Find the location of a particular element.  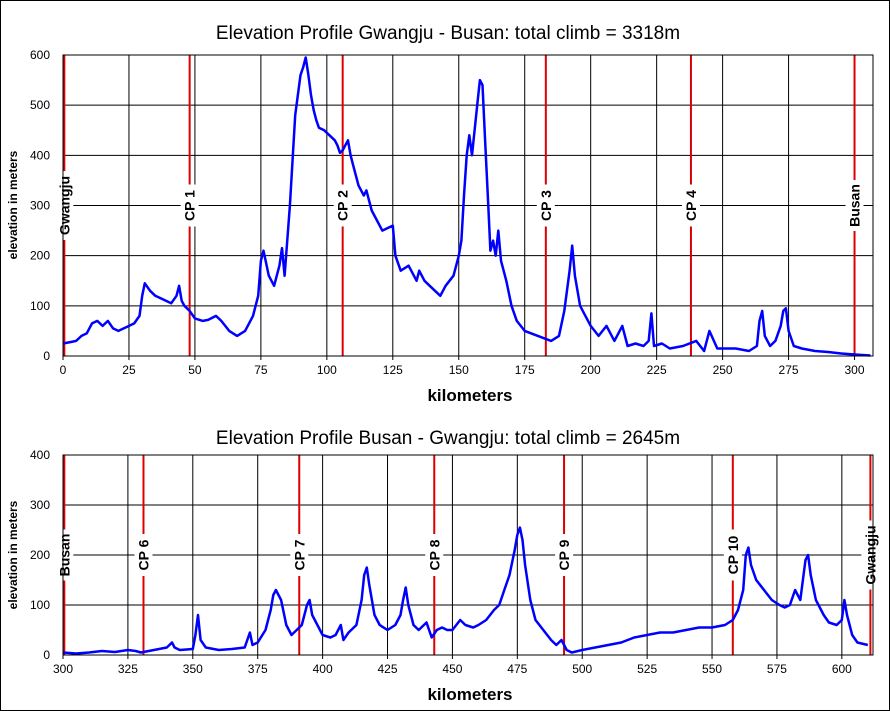

x-tick-label: 400 is located at coordinates (323, 669).